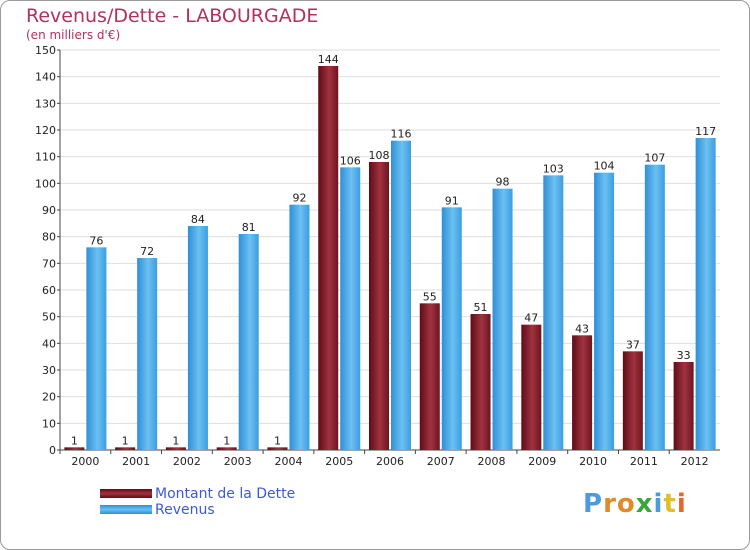 The image size is (750, 550). What do you see at coordinates (684, 355) in the screenshot?
I see `data-label-debt-2012: 33` at bounding box center [684, 355].